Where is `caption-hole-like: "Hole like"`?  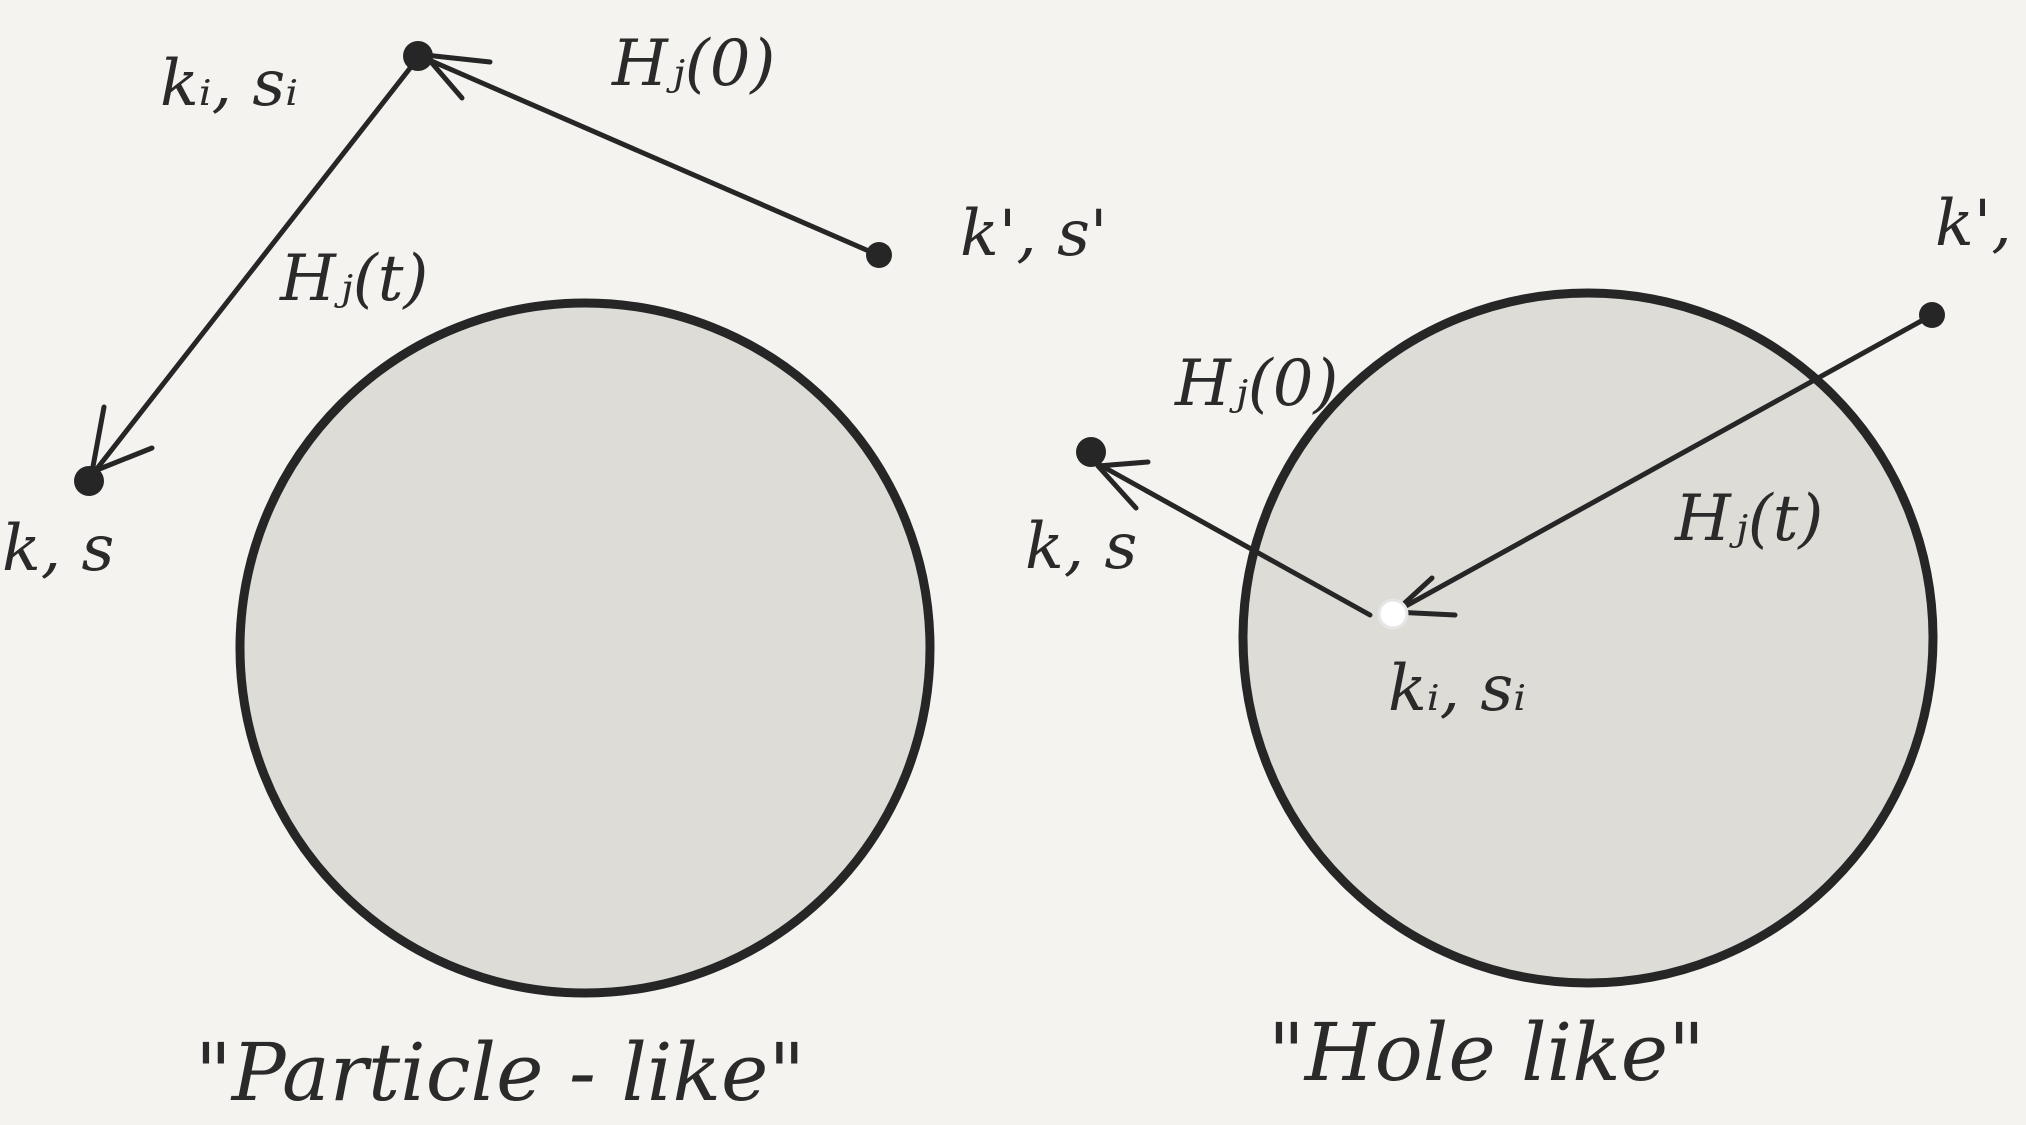 caption-hole-like: "Hole like" is located at coordinates (1486, 1052).